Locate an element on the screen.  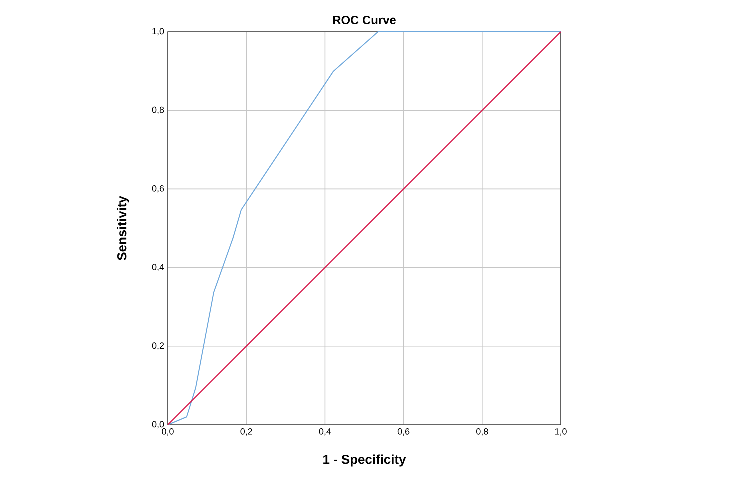
y-tick-label: 0,8 is located at coordinates (158, 110).